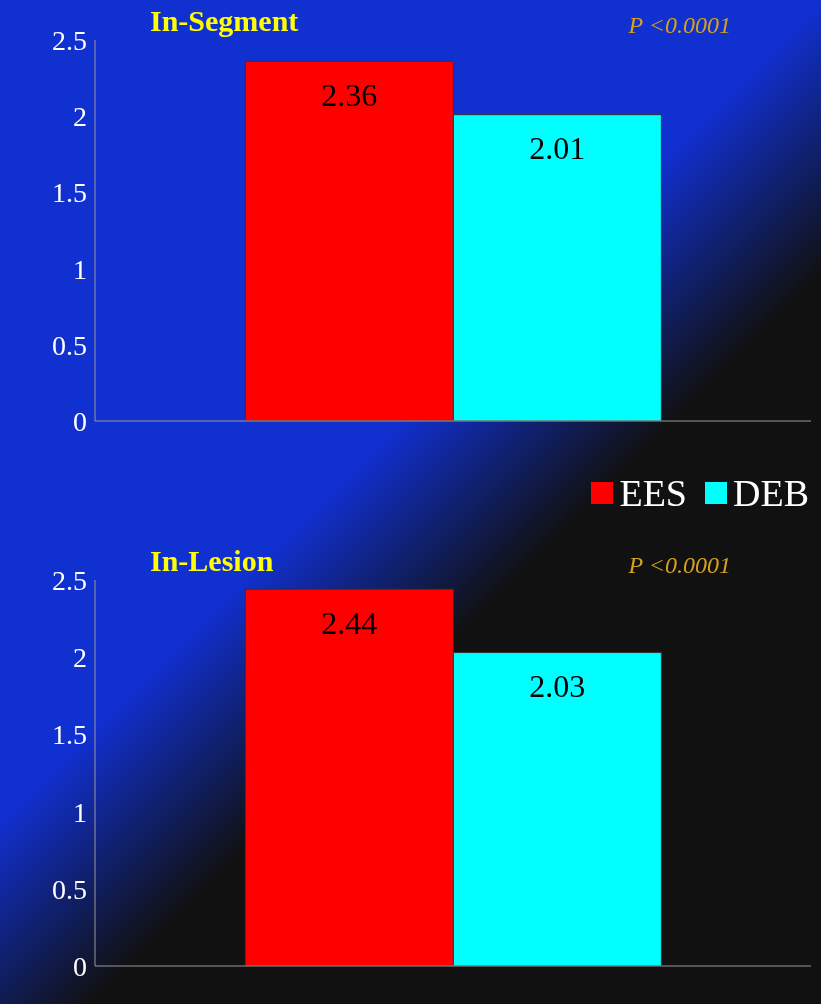 The height and width of the screenshot is (1004, 821). I want to click on legend-label: DEB, so click(771, 492).